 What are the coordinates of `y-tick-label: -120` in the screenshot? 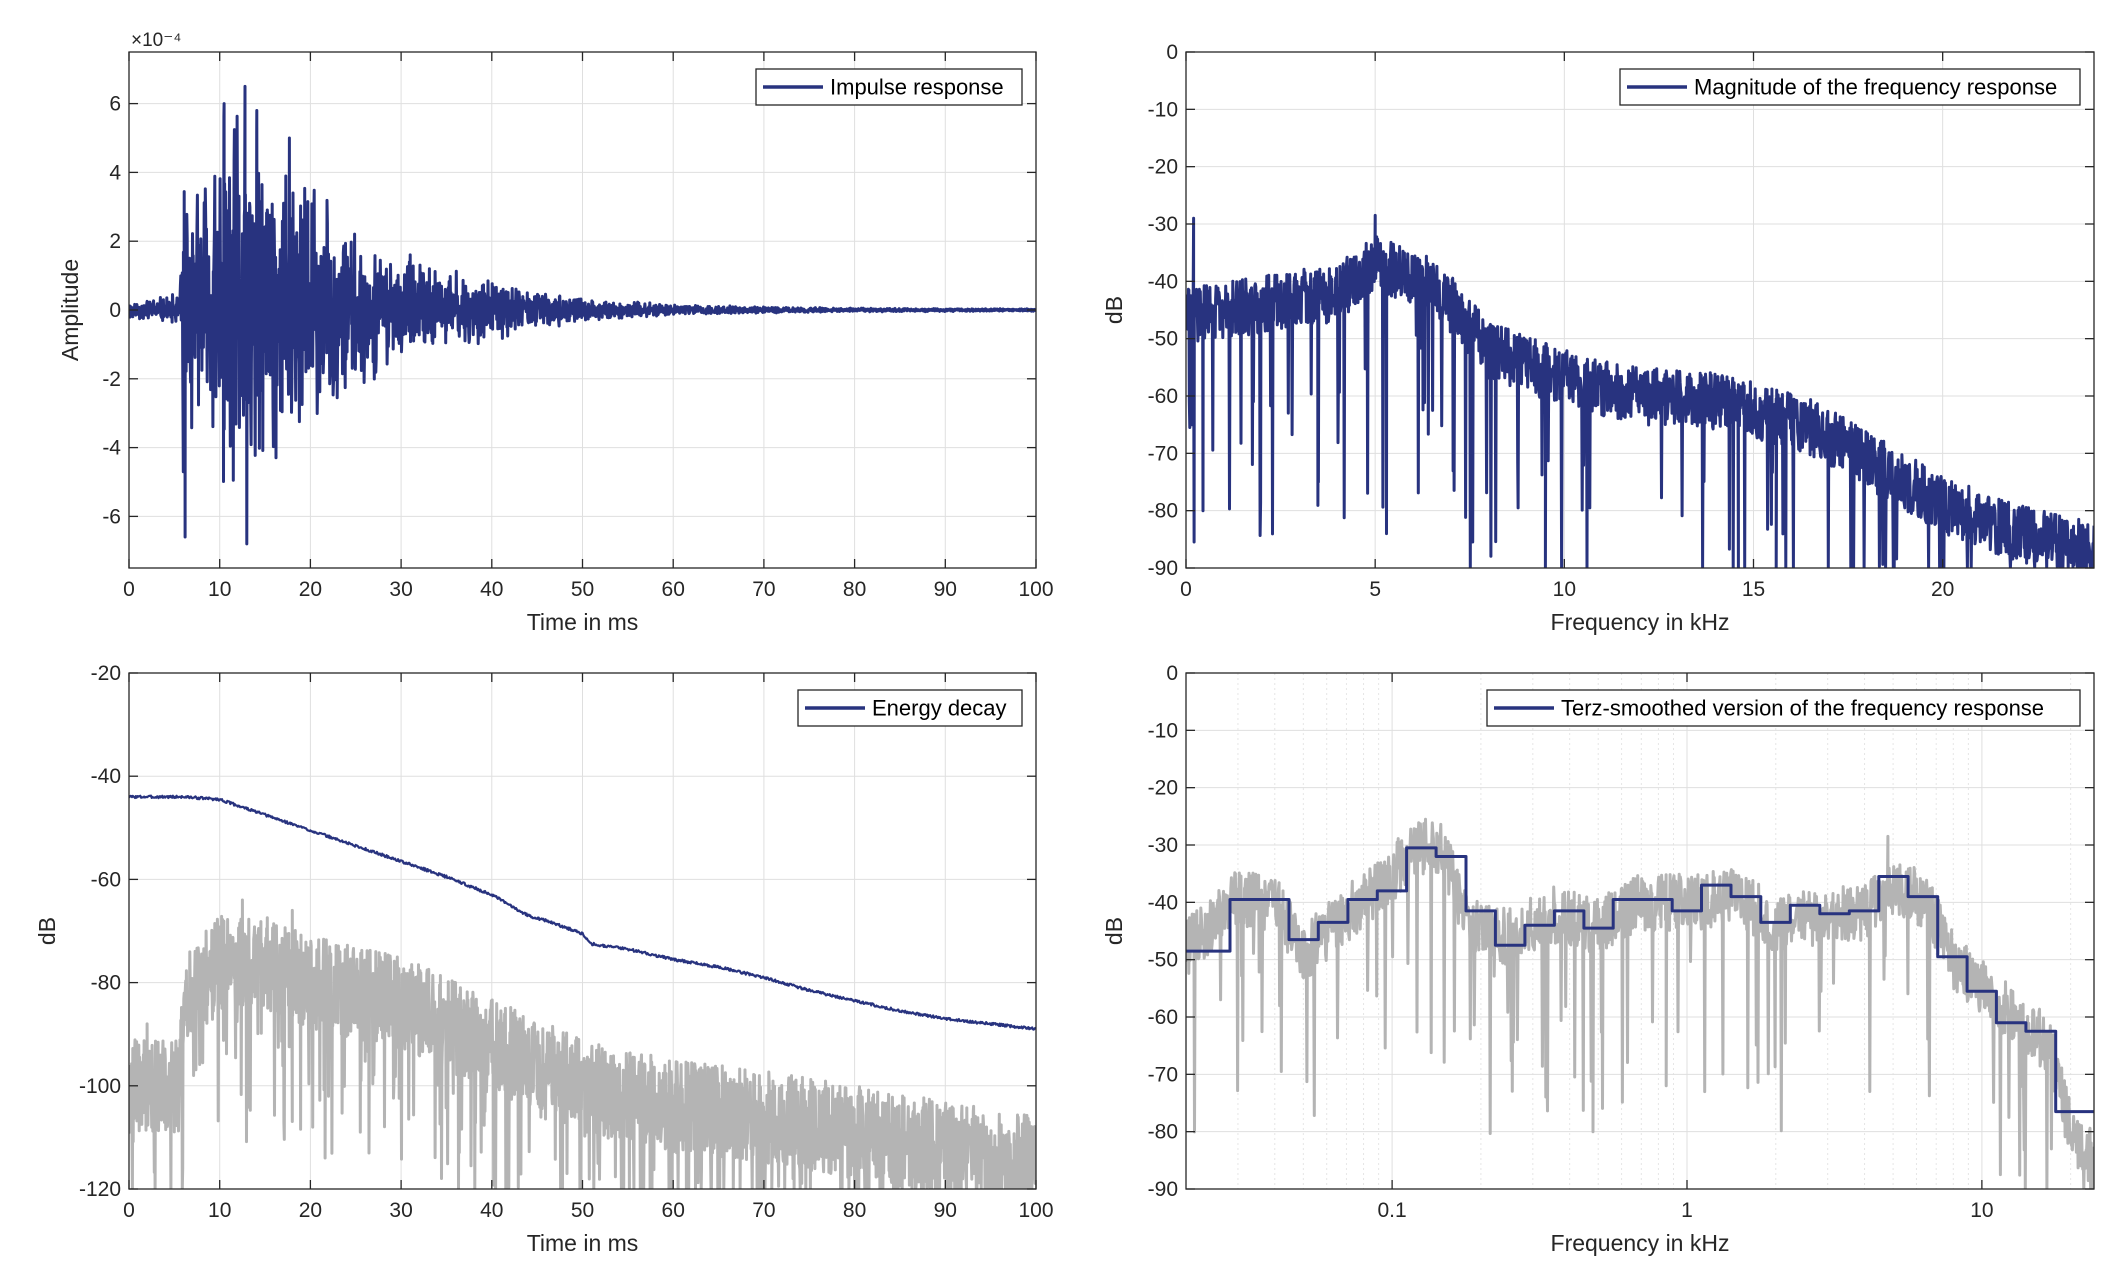 It's located at (100, 1189).